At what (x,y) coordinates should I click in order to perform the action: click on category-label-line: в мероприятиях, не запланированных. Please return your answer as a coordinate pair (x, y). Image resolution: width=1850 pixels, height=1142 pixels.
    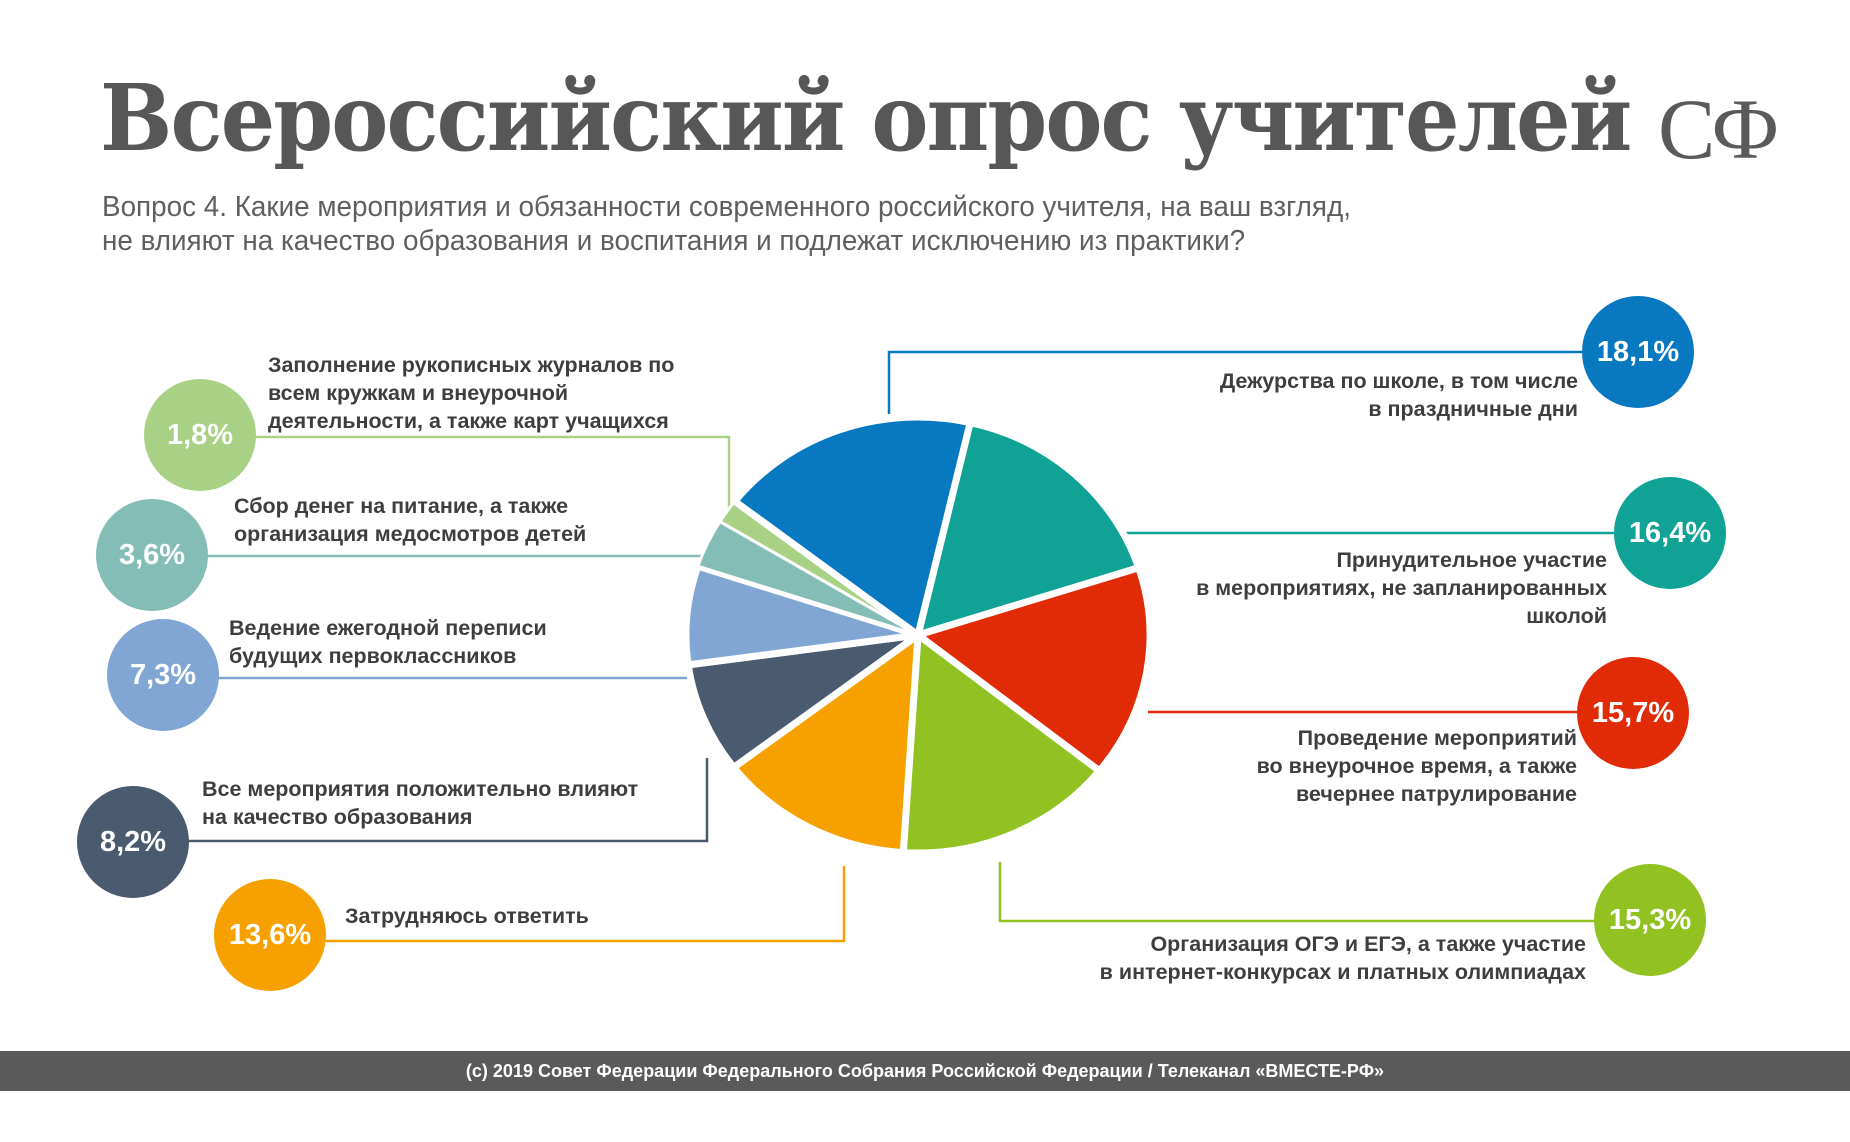
    Looking at the image, I should click on (1401, 588).